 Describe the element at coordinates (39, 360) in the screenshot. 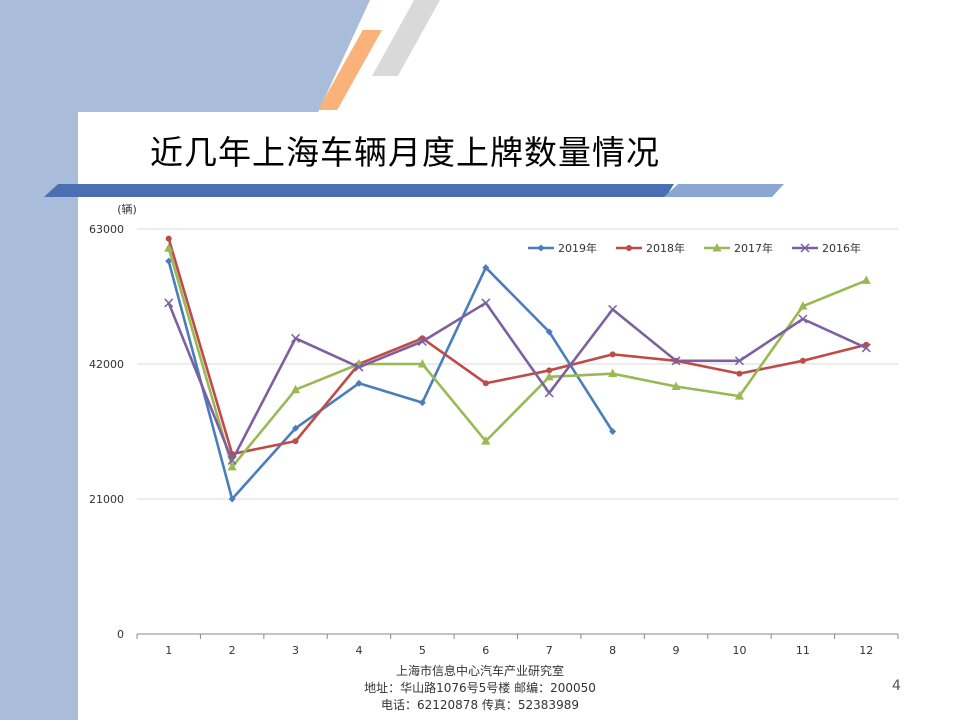

I see `background-left-band` at that location.